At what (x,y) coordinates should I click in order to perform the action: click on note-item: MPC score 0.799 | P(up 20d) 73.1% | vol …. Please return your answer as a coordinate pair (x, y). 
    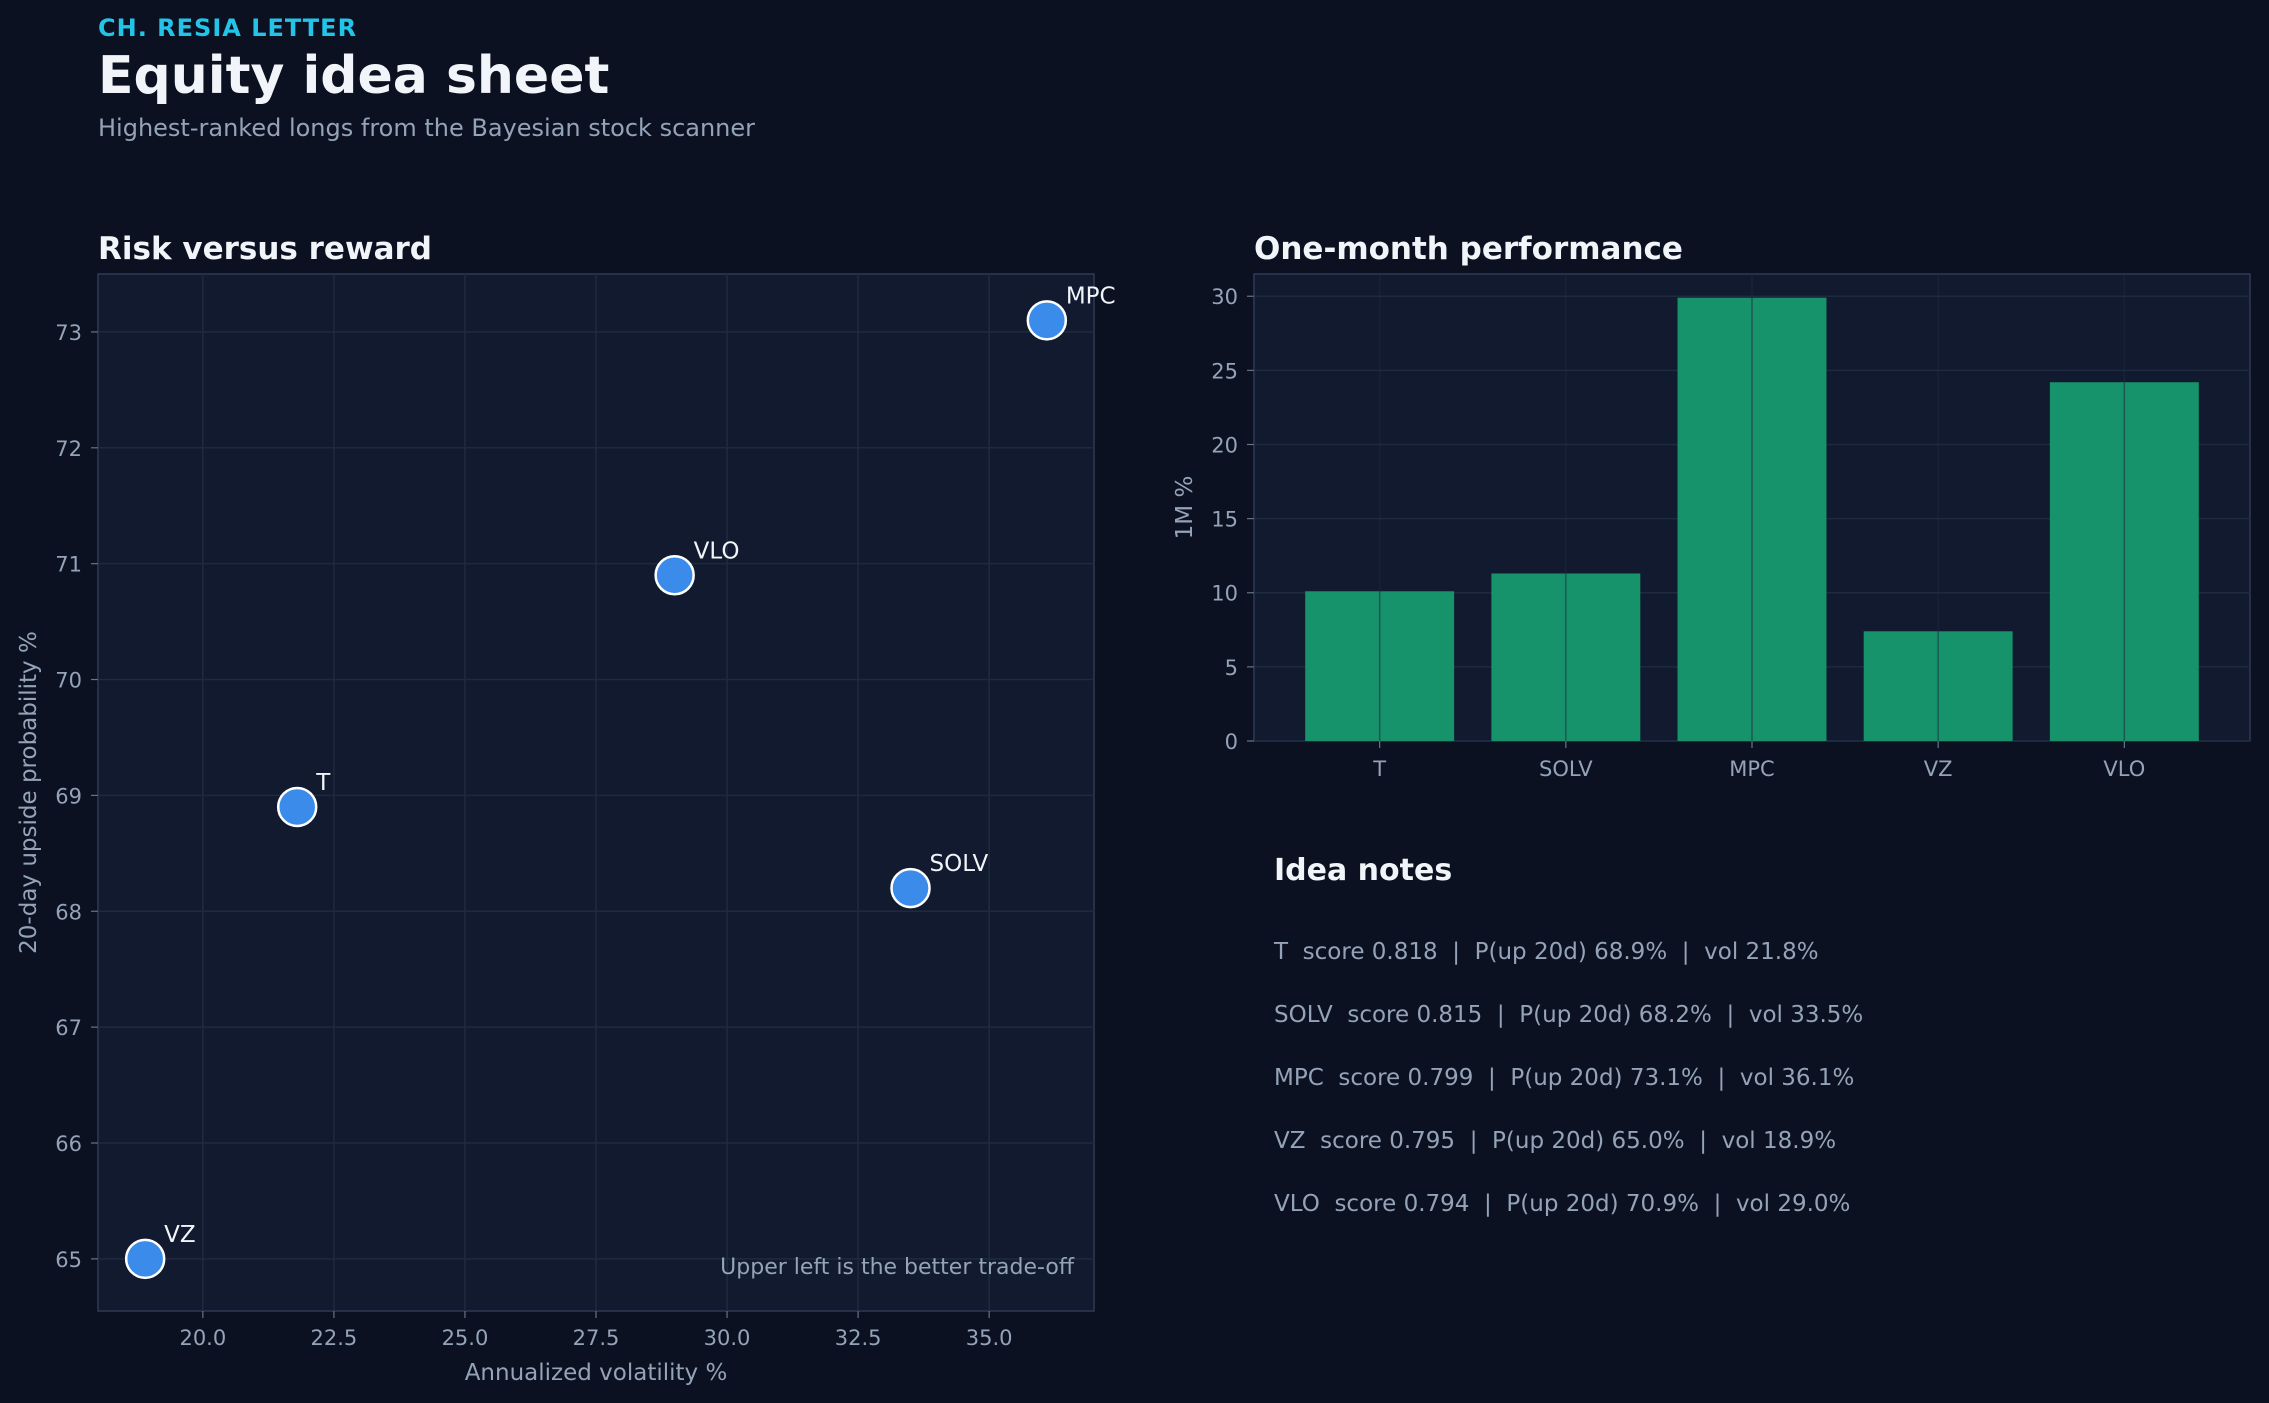
    Looking at the image, I should click on (1564, 1078).